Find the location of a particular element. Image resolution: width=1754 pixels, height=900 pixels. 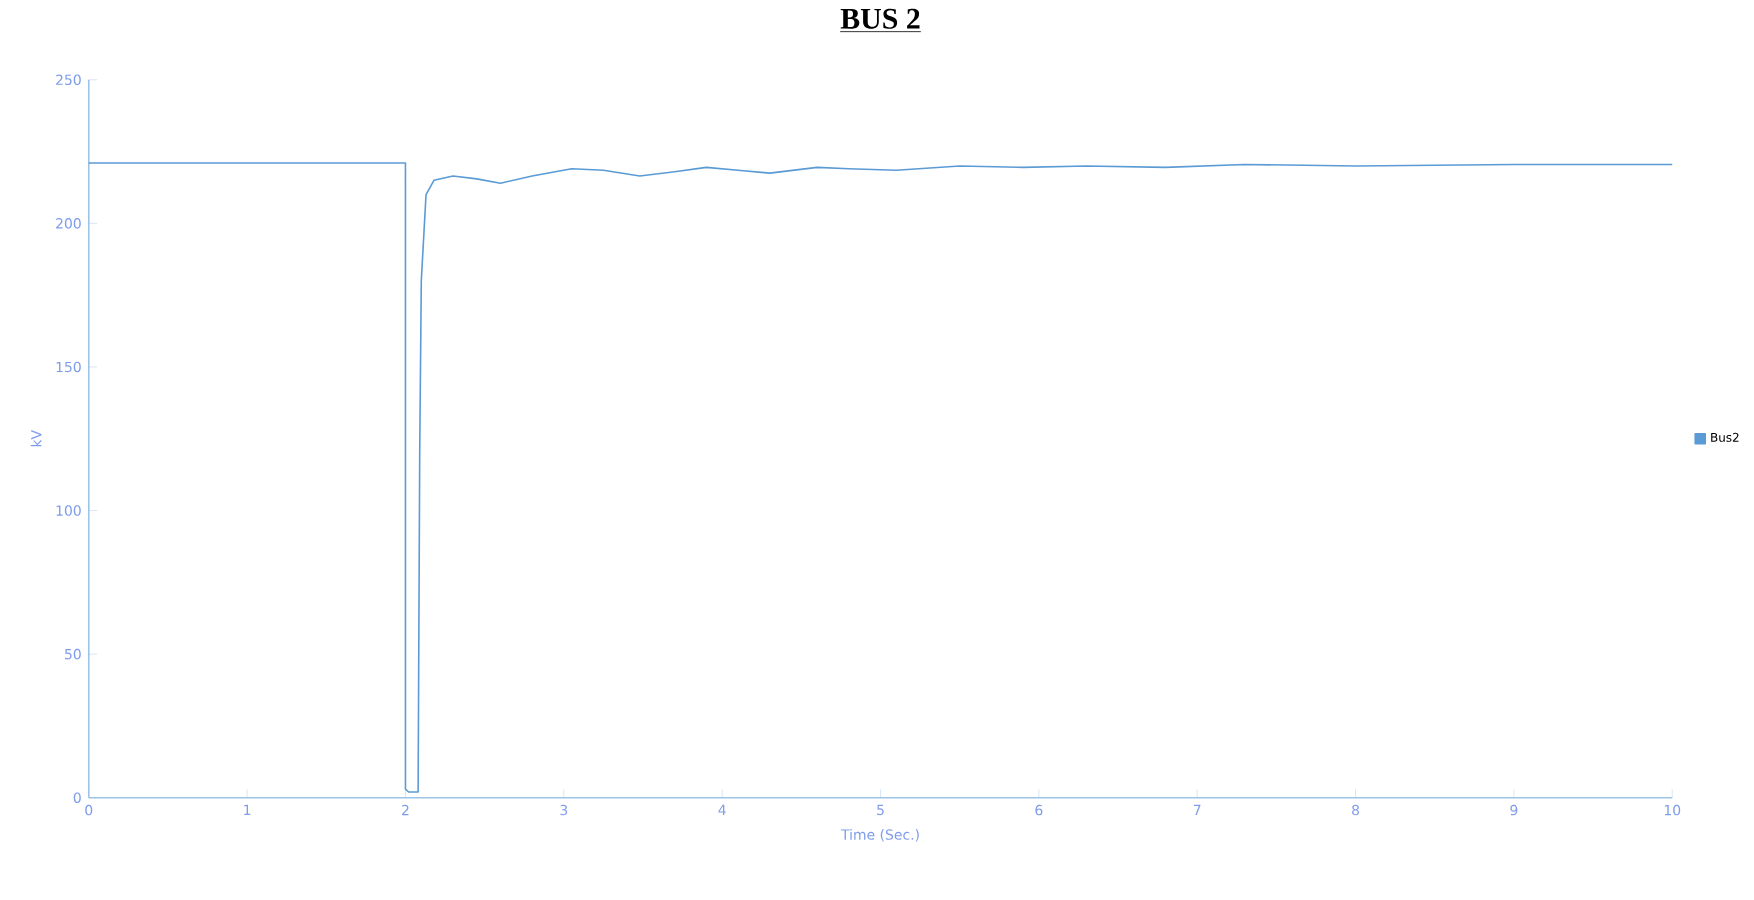

chart-title: BUS 2 is located at coordinates (880, 19).